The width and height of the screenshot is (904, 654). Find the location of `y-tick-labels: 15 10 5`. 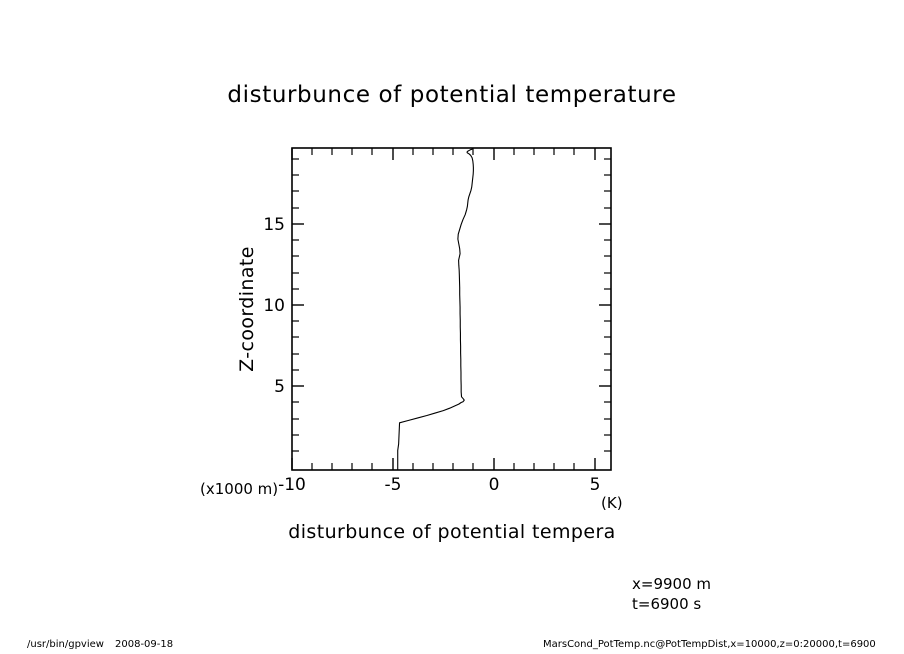

y-tick-labels: 15 10 5 is located at coordinates (274, 306).